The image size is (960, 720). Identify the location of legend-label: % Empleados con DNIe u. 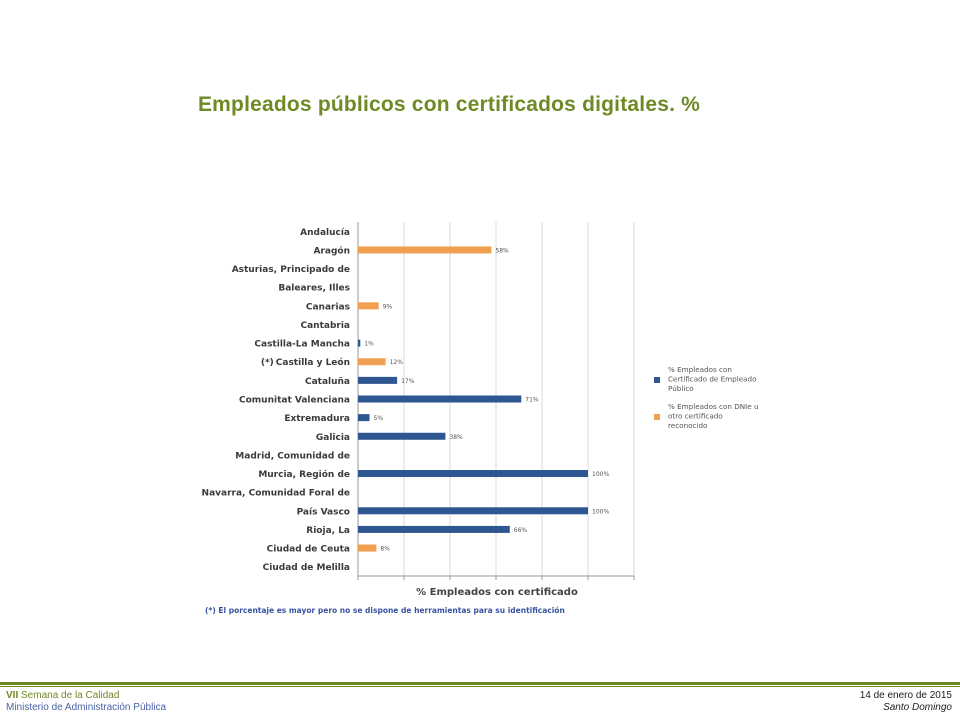
(713, 406).